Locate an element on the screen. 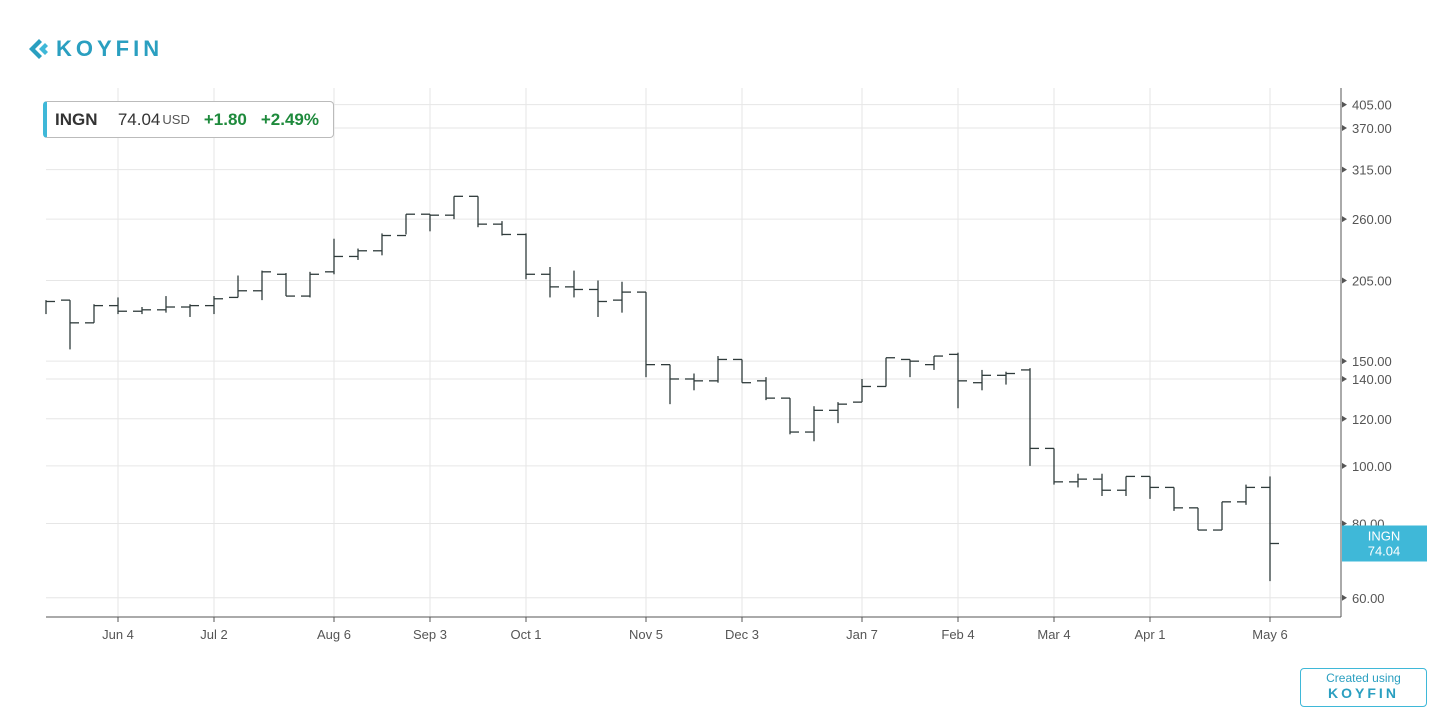  x-tick-label: Nov 5 is located at coordinates (646, 634).